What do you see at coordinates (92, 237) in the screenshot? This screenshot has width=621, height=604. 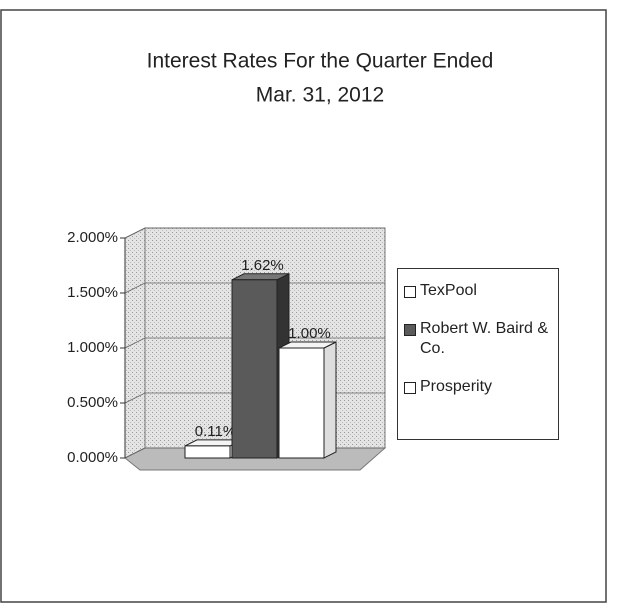 I see `y-tick-label: 2.000%` at bounding box center [92, 237].